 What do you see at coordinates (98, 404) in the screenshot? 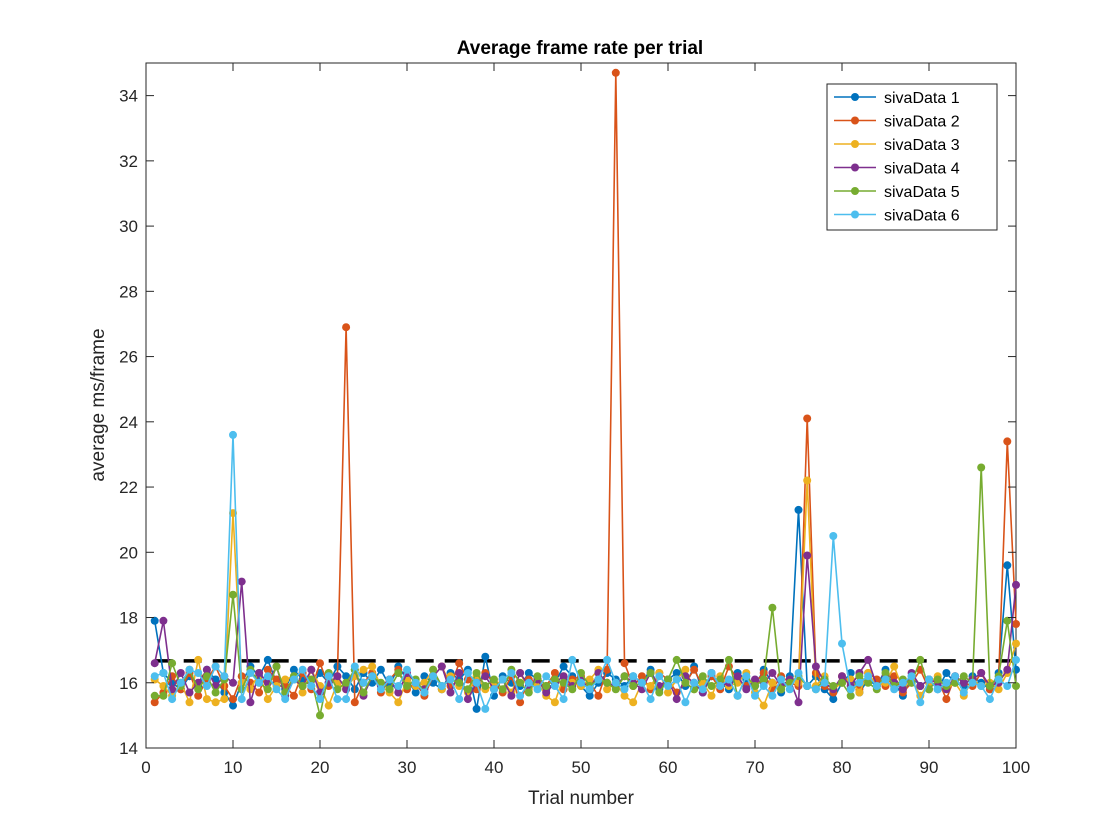
I see `y-axis-label: average ms/frame` at bounding box center [98, 404].